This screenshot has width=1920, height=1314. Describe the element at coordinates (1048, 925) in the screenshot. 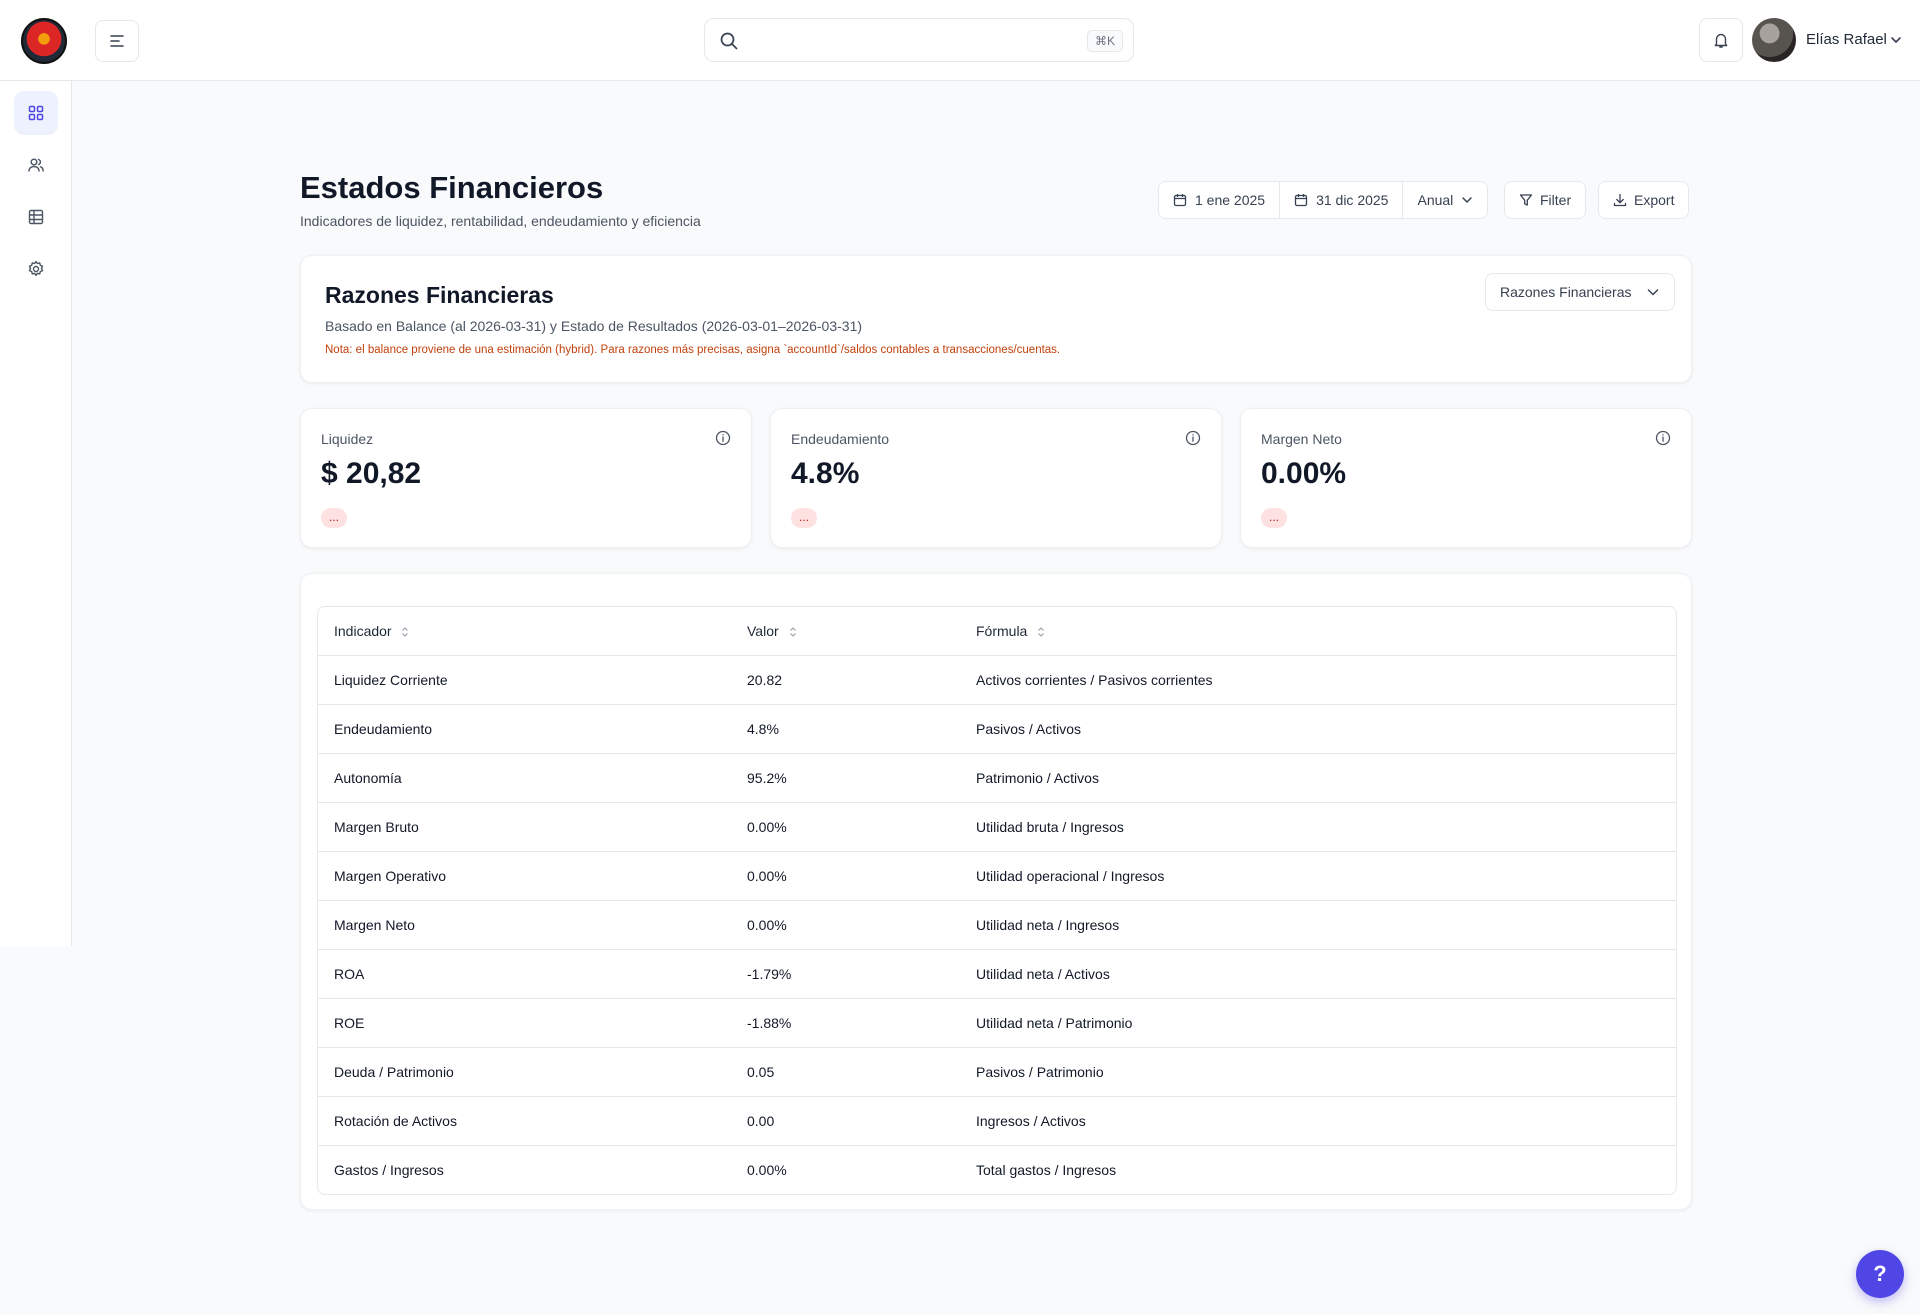

I see `cell-formula: Utilidad neta / Ingresos` at that location.